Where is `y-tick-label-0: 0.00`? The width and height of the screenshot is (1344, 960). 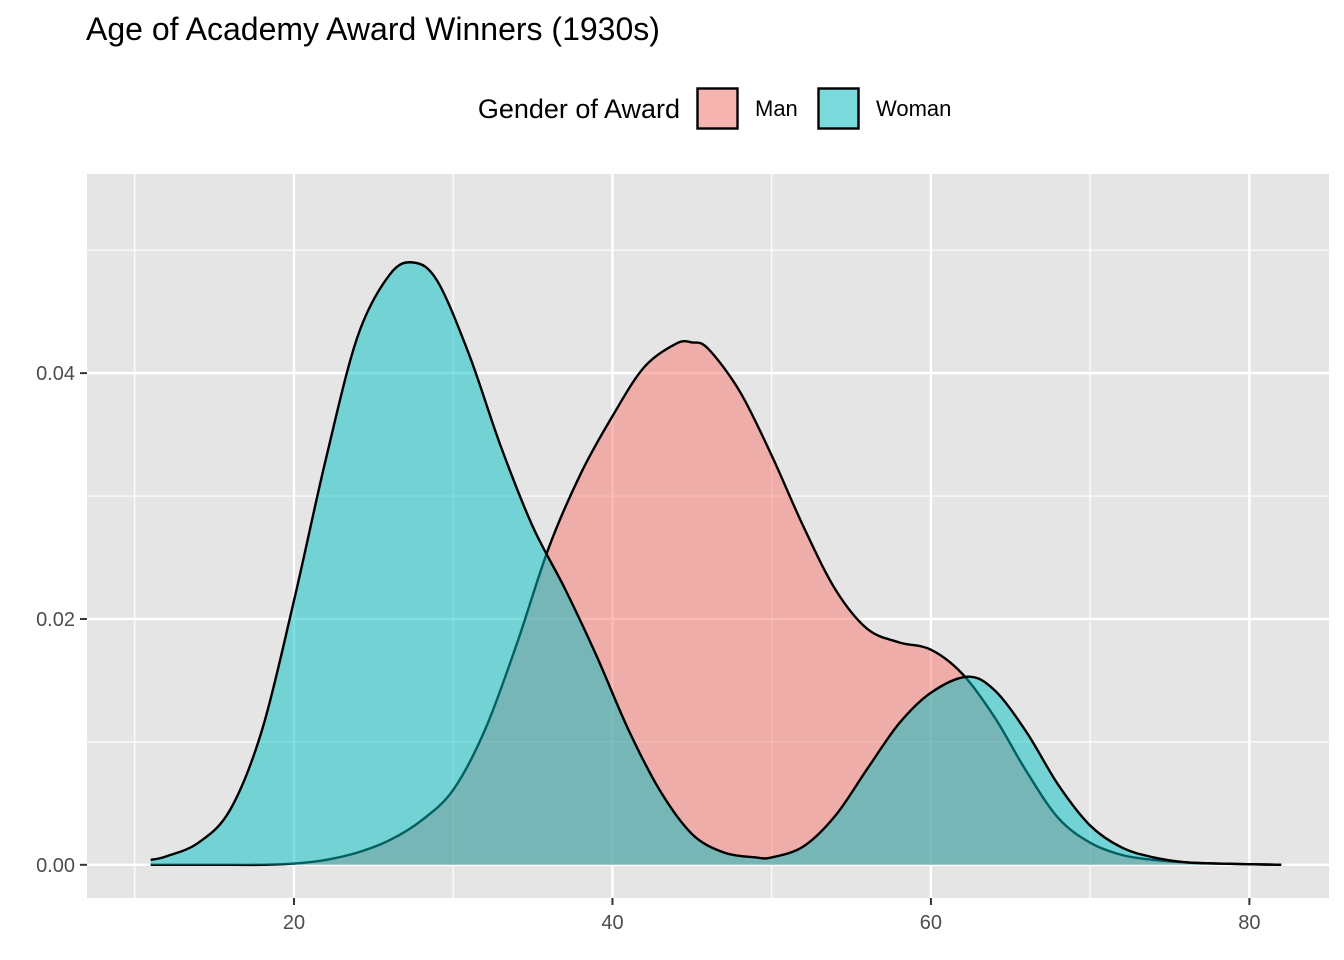 y-tick-label-0: 0.00 is located at coordinates (55, 866).